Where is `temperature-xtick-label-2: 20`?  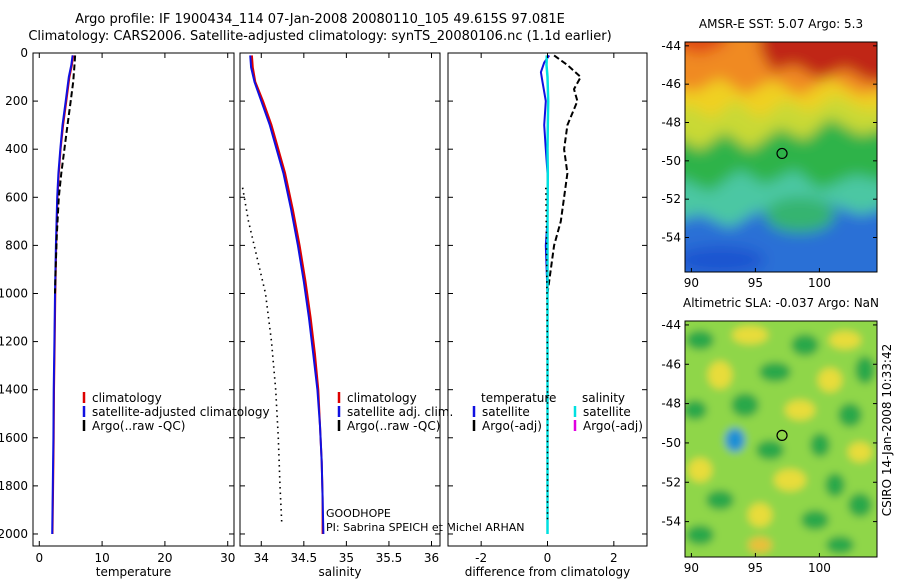
temperature-xtick-label-2: 20 is located at coordinates (164, 558).